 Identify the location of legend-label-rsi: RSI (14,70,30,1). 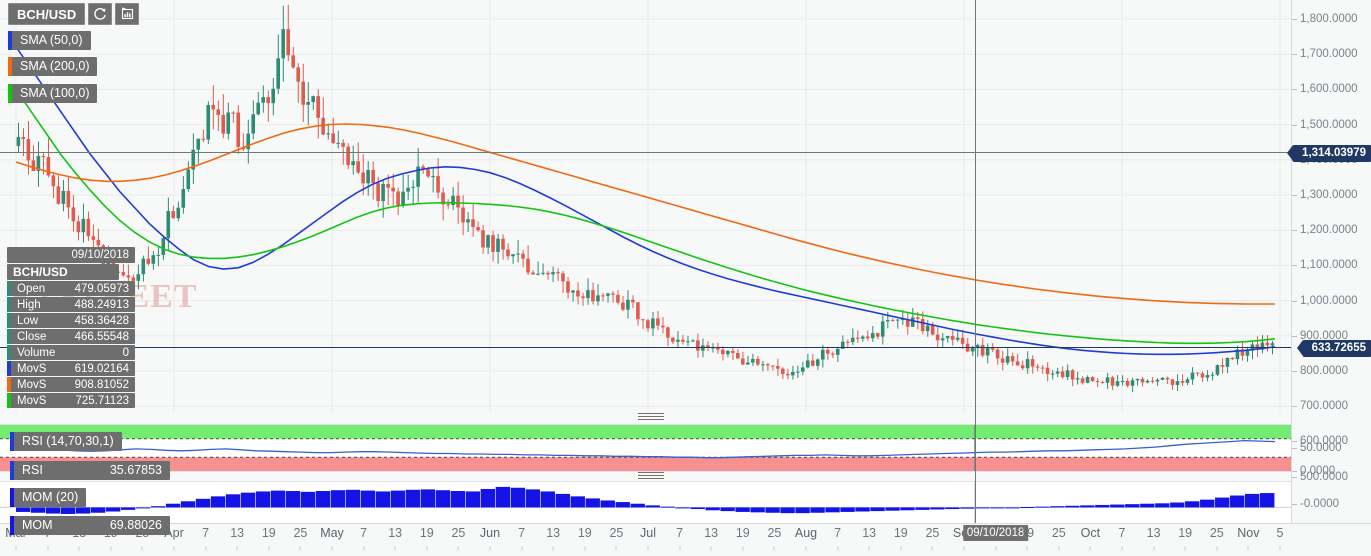
(68, 441).